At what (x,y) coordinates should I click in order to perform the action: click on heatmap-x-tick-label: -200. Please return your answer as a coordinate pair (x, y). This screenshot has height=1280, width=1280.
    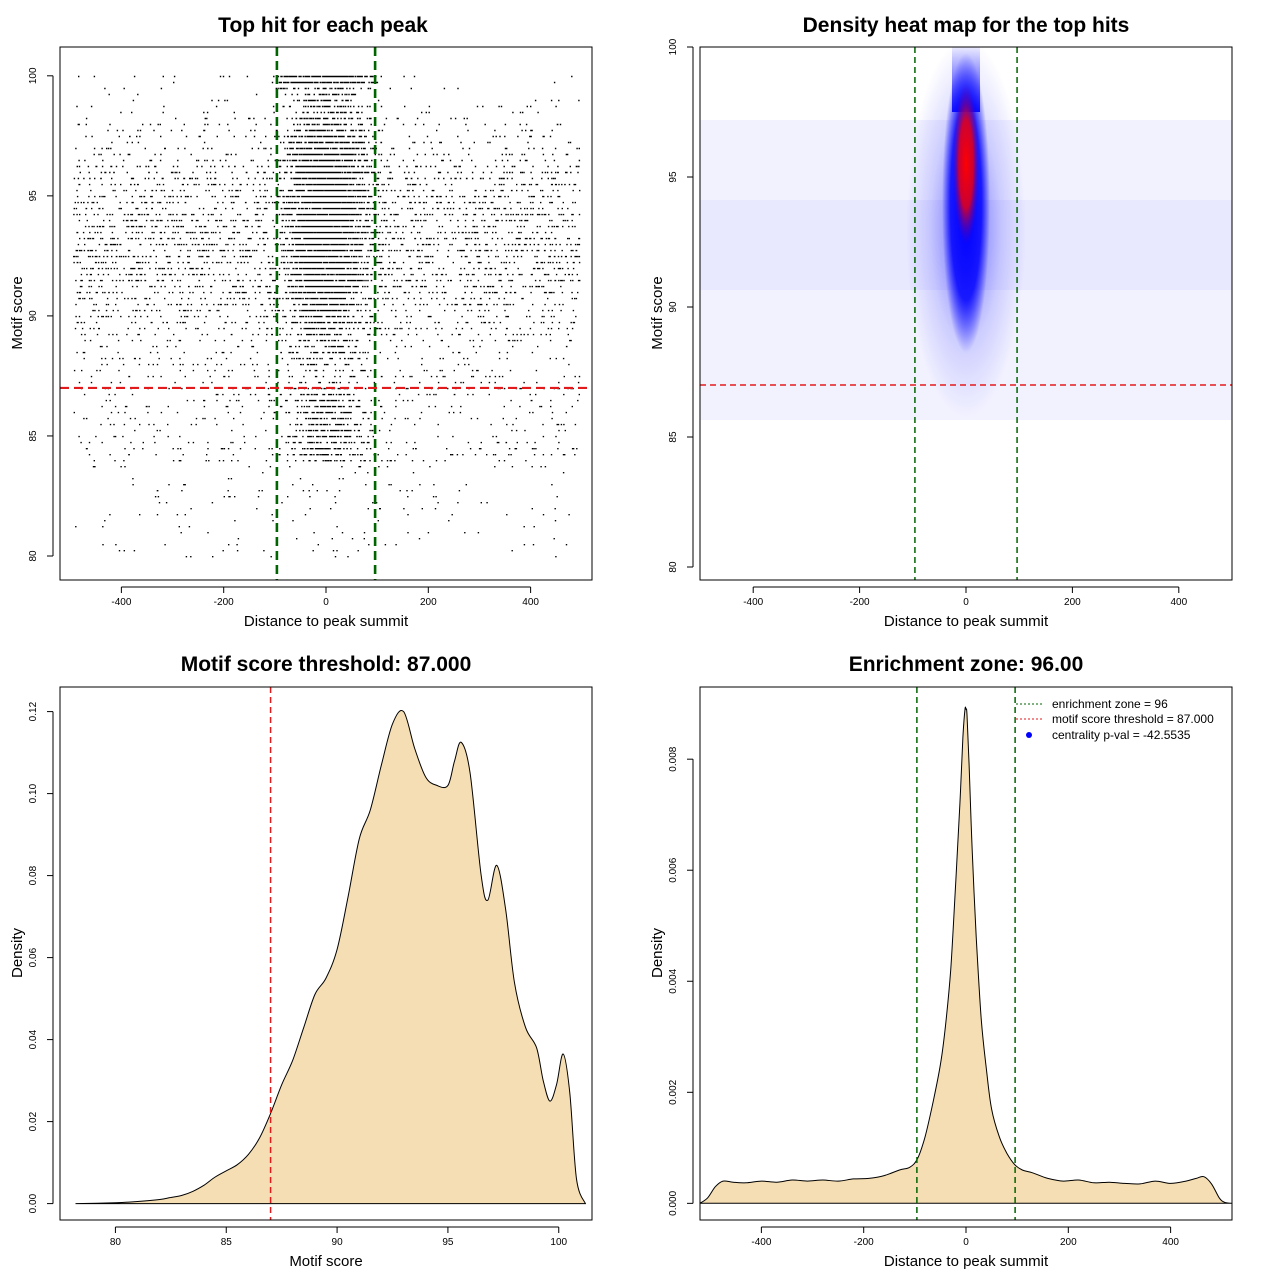
    Looking at the image, I should click on (860, 602).